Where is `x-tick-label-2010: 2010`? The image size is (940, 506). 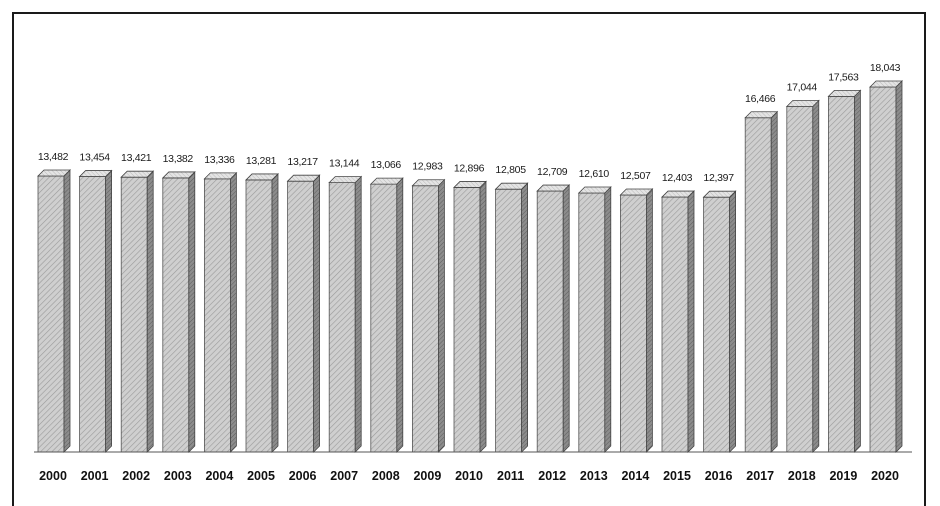
x-tick-label-2010: 2010 is located at coordinates (469, 476).